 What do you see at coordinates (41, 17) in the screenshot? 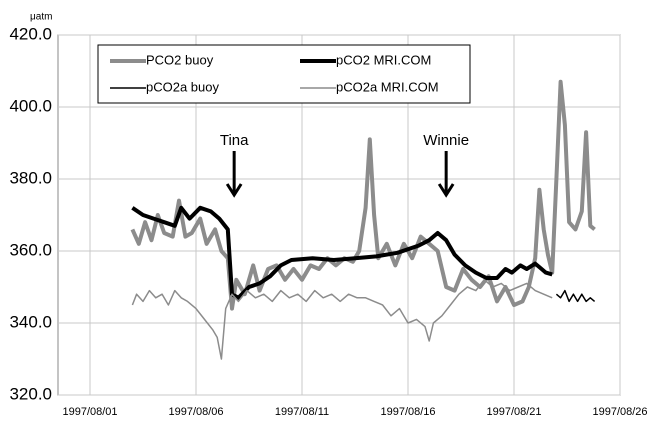
I see `y-unit: μatm` at bounding box center [41, 17].